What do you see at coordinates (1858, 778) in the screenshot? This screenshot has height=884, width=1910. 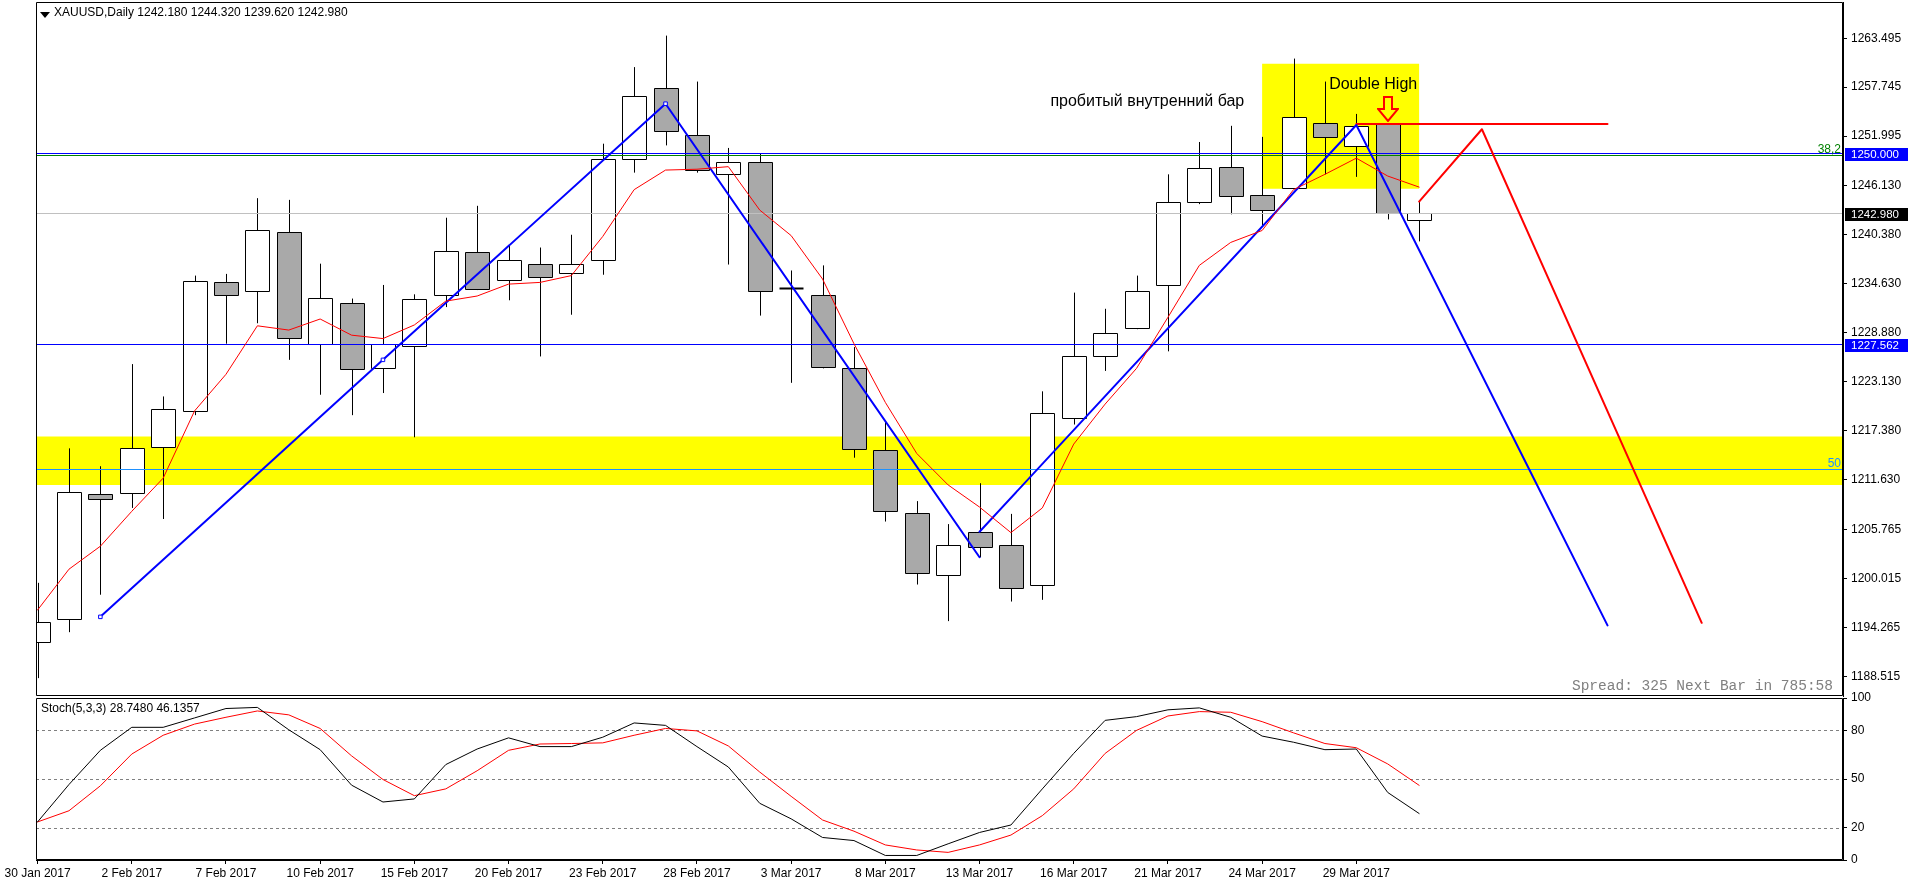 I see `y-tick-label: 50` at bounding box center [1858, 778].